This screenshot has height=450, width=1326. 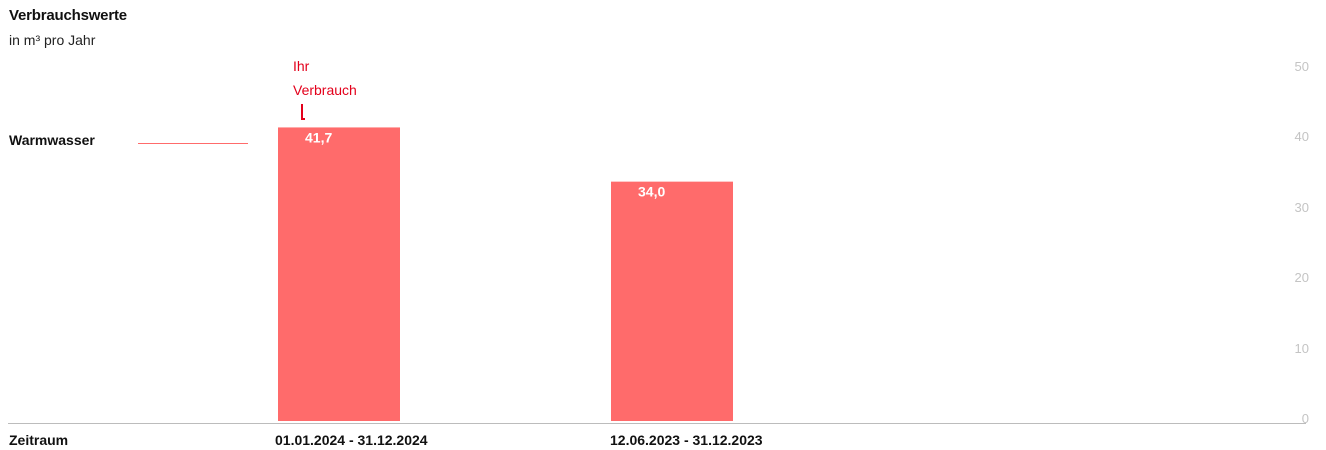 What do you see at coordinates (1305, 418) in the screenshot?
I see `y-tick-label-0: 0` at bounding box center [1305, 418].